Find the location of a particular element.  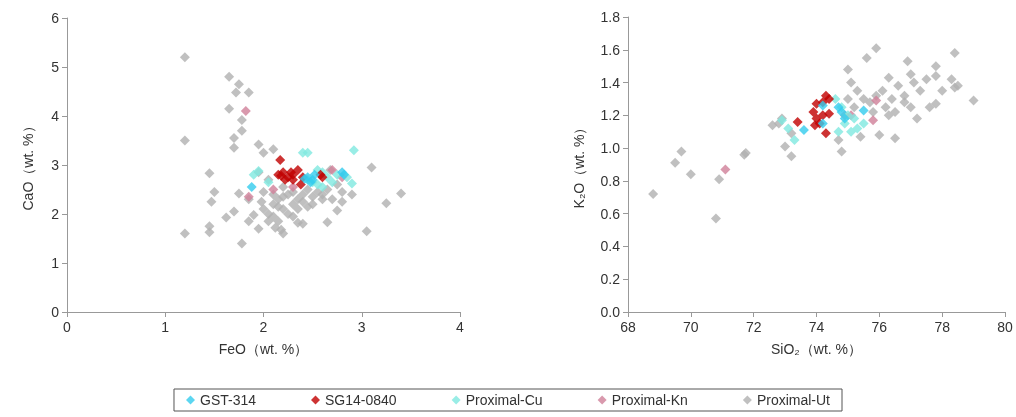

y-tick-label: 0.8 is located at coordinates (610, 180).